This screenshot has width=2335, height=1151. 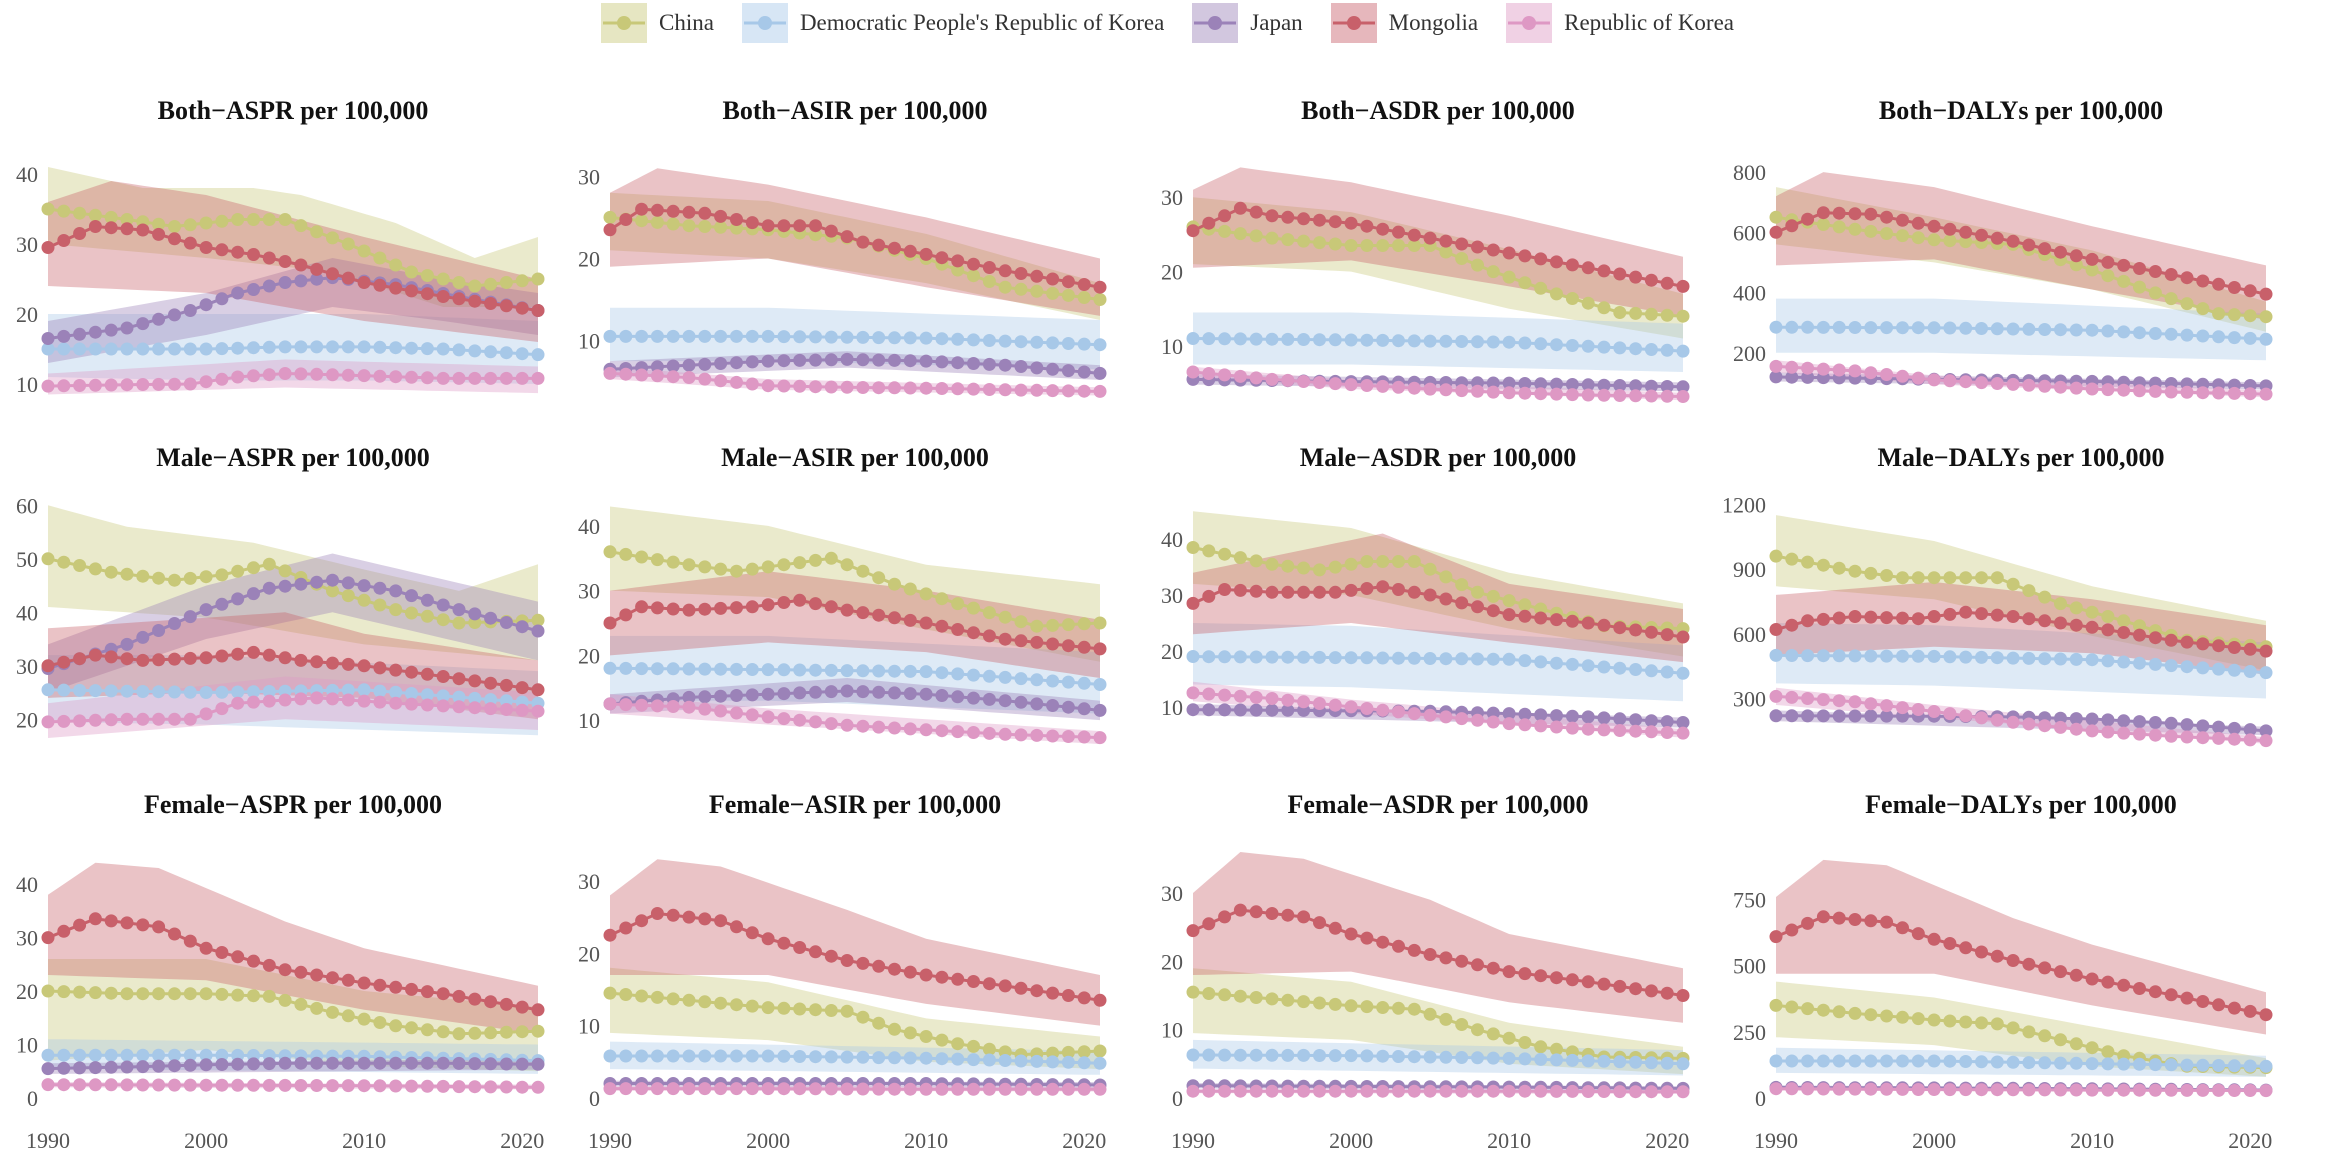 What do you see at coordinates (1172, 539) in the screenshot?
I see `y-tick-label: 40` at bounding box center [1172, 539].